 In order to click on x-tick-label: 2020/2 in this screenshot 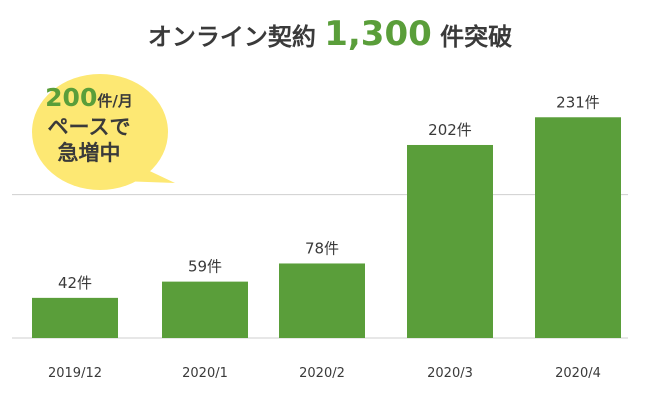, I will do `click(322, 373)`.